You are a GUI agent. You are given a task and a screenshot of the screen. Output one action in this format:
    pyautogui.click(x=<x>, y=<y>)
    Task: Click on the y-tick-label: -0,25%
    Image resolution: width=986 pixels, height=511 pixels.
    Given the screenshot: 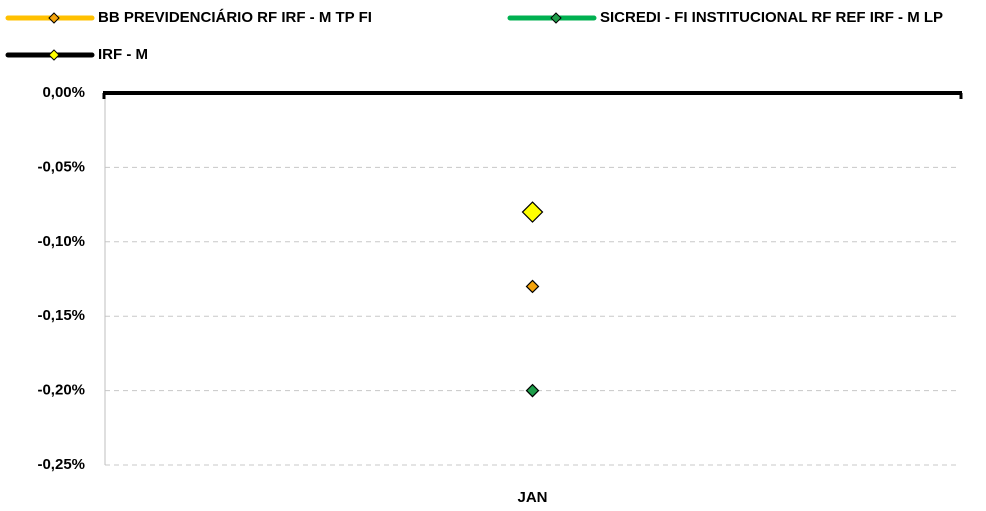 What is the action you would take?
    pyautogui.click(x=61, y=464)
    